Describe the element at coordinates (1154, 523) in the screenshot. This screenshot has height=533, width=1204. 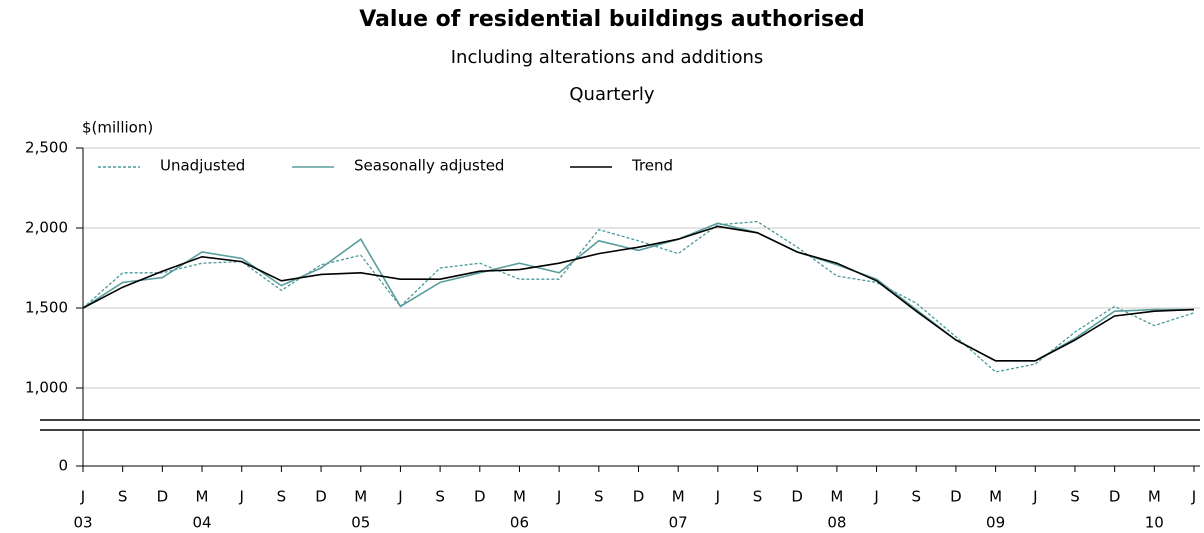
I see `x-year-label: 10` at that location.